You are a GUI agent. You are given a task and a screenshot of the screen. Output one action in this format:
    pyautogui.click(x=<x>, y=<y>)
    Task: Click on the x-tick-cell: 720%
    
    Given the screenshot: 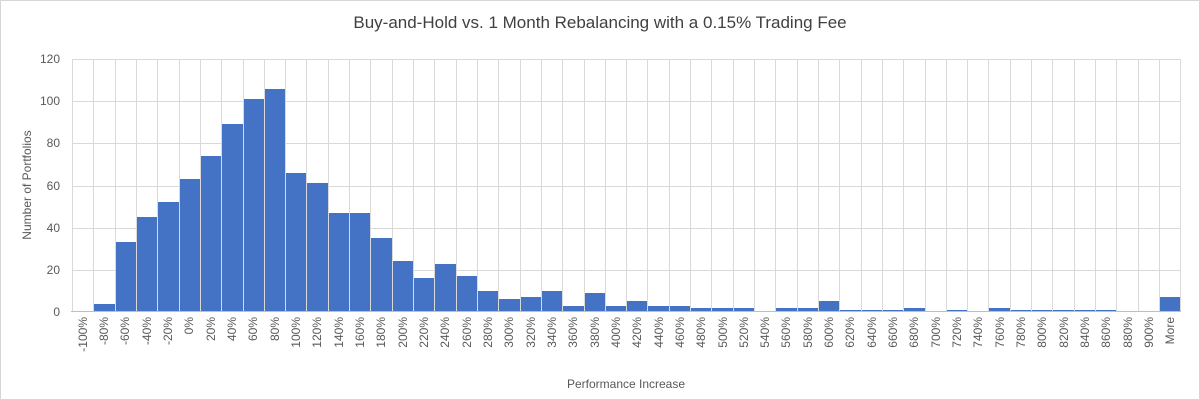 What is the action you would take?
    pyautogui.click(x=956, y=346)
    